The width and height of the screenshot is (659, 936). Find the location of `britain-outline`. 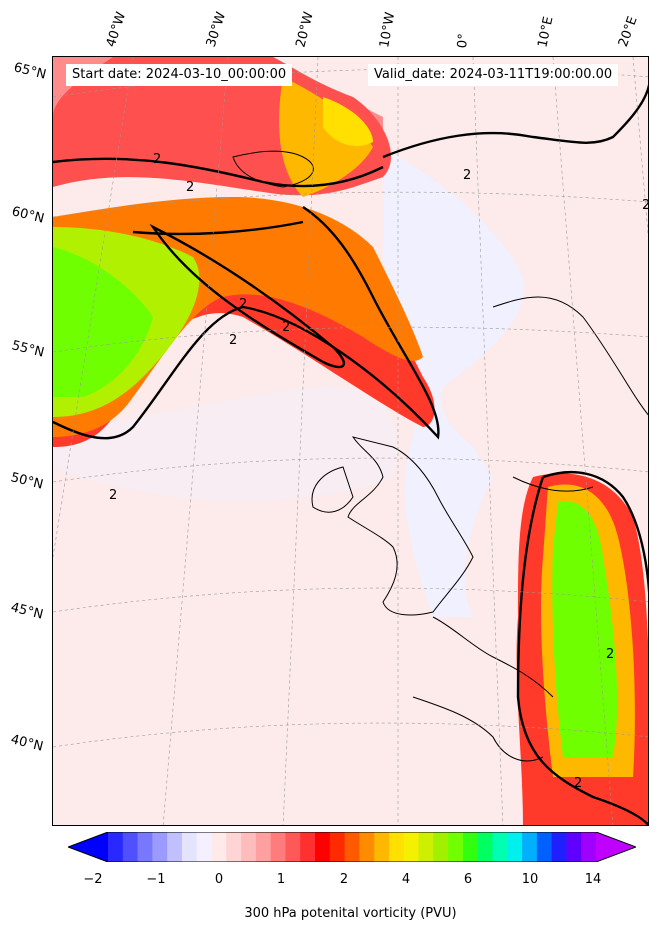

britain-outline is located at coordinates (410, 526).